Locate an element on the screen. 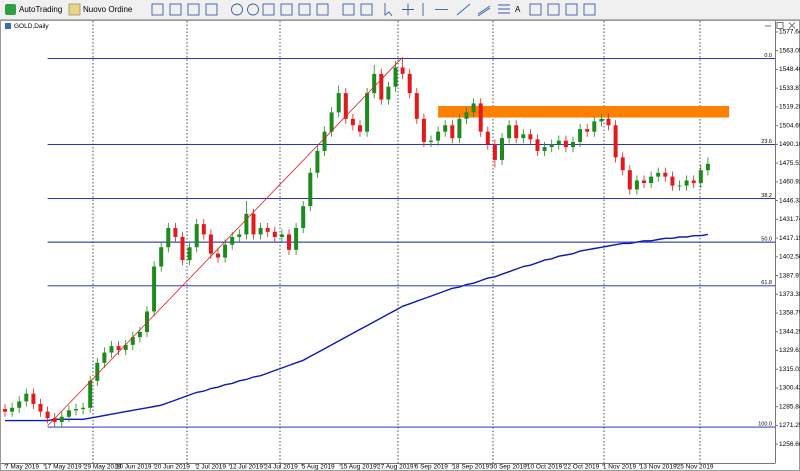  indicators-tool is located at coordinates (322, 9).